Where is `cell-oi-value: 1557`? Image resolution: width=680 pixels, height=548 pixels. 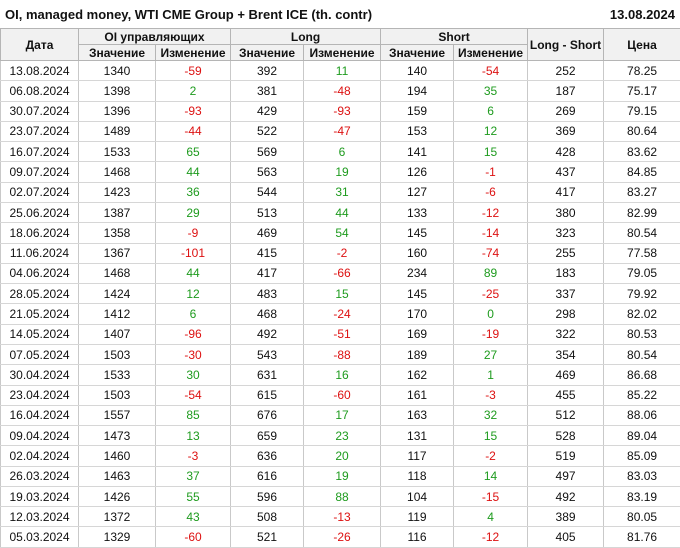 cell-oi-value: 1557 is located at coordinates (117, 415).